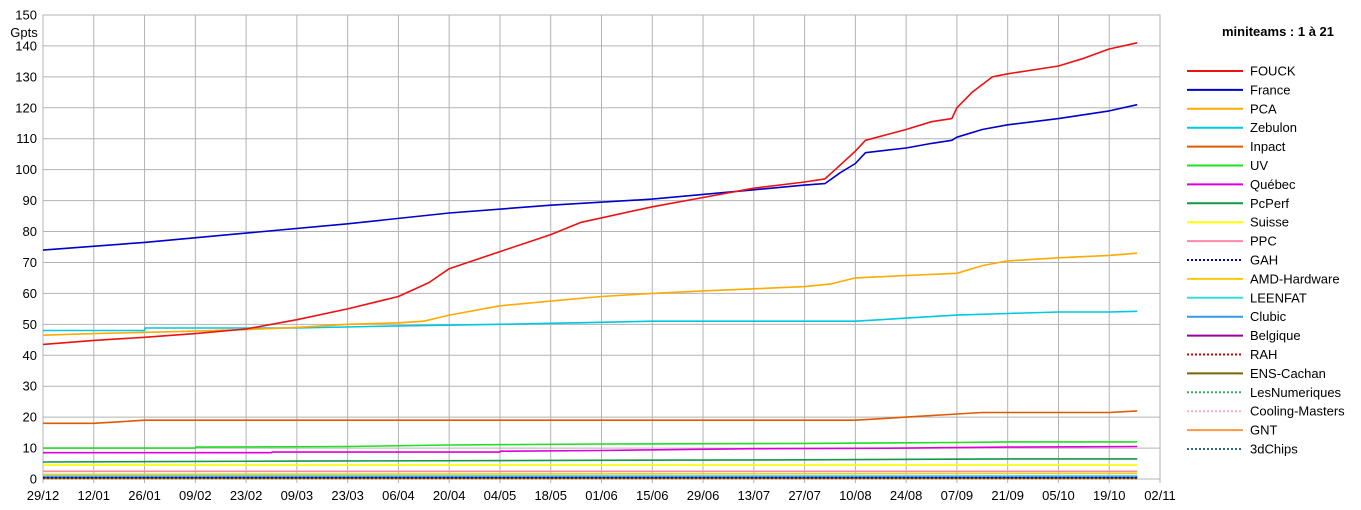  I want to click on series-line-inpact, so click(590, 417).